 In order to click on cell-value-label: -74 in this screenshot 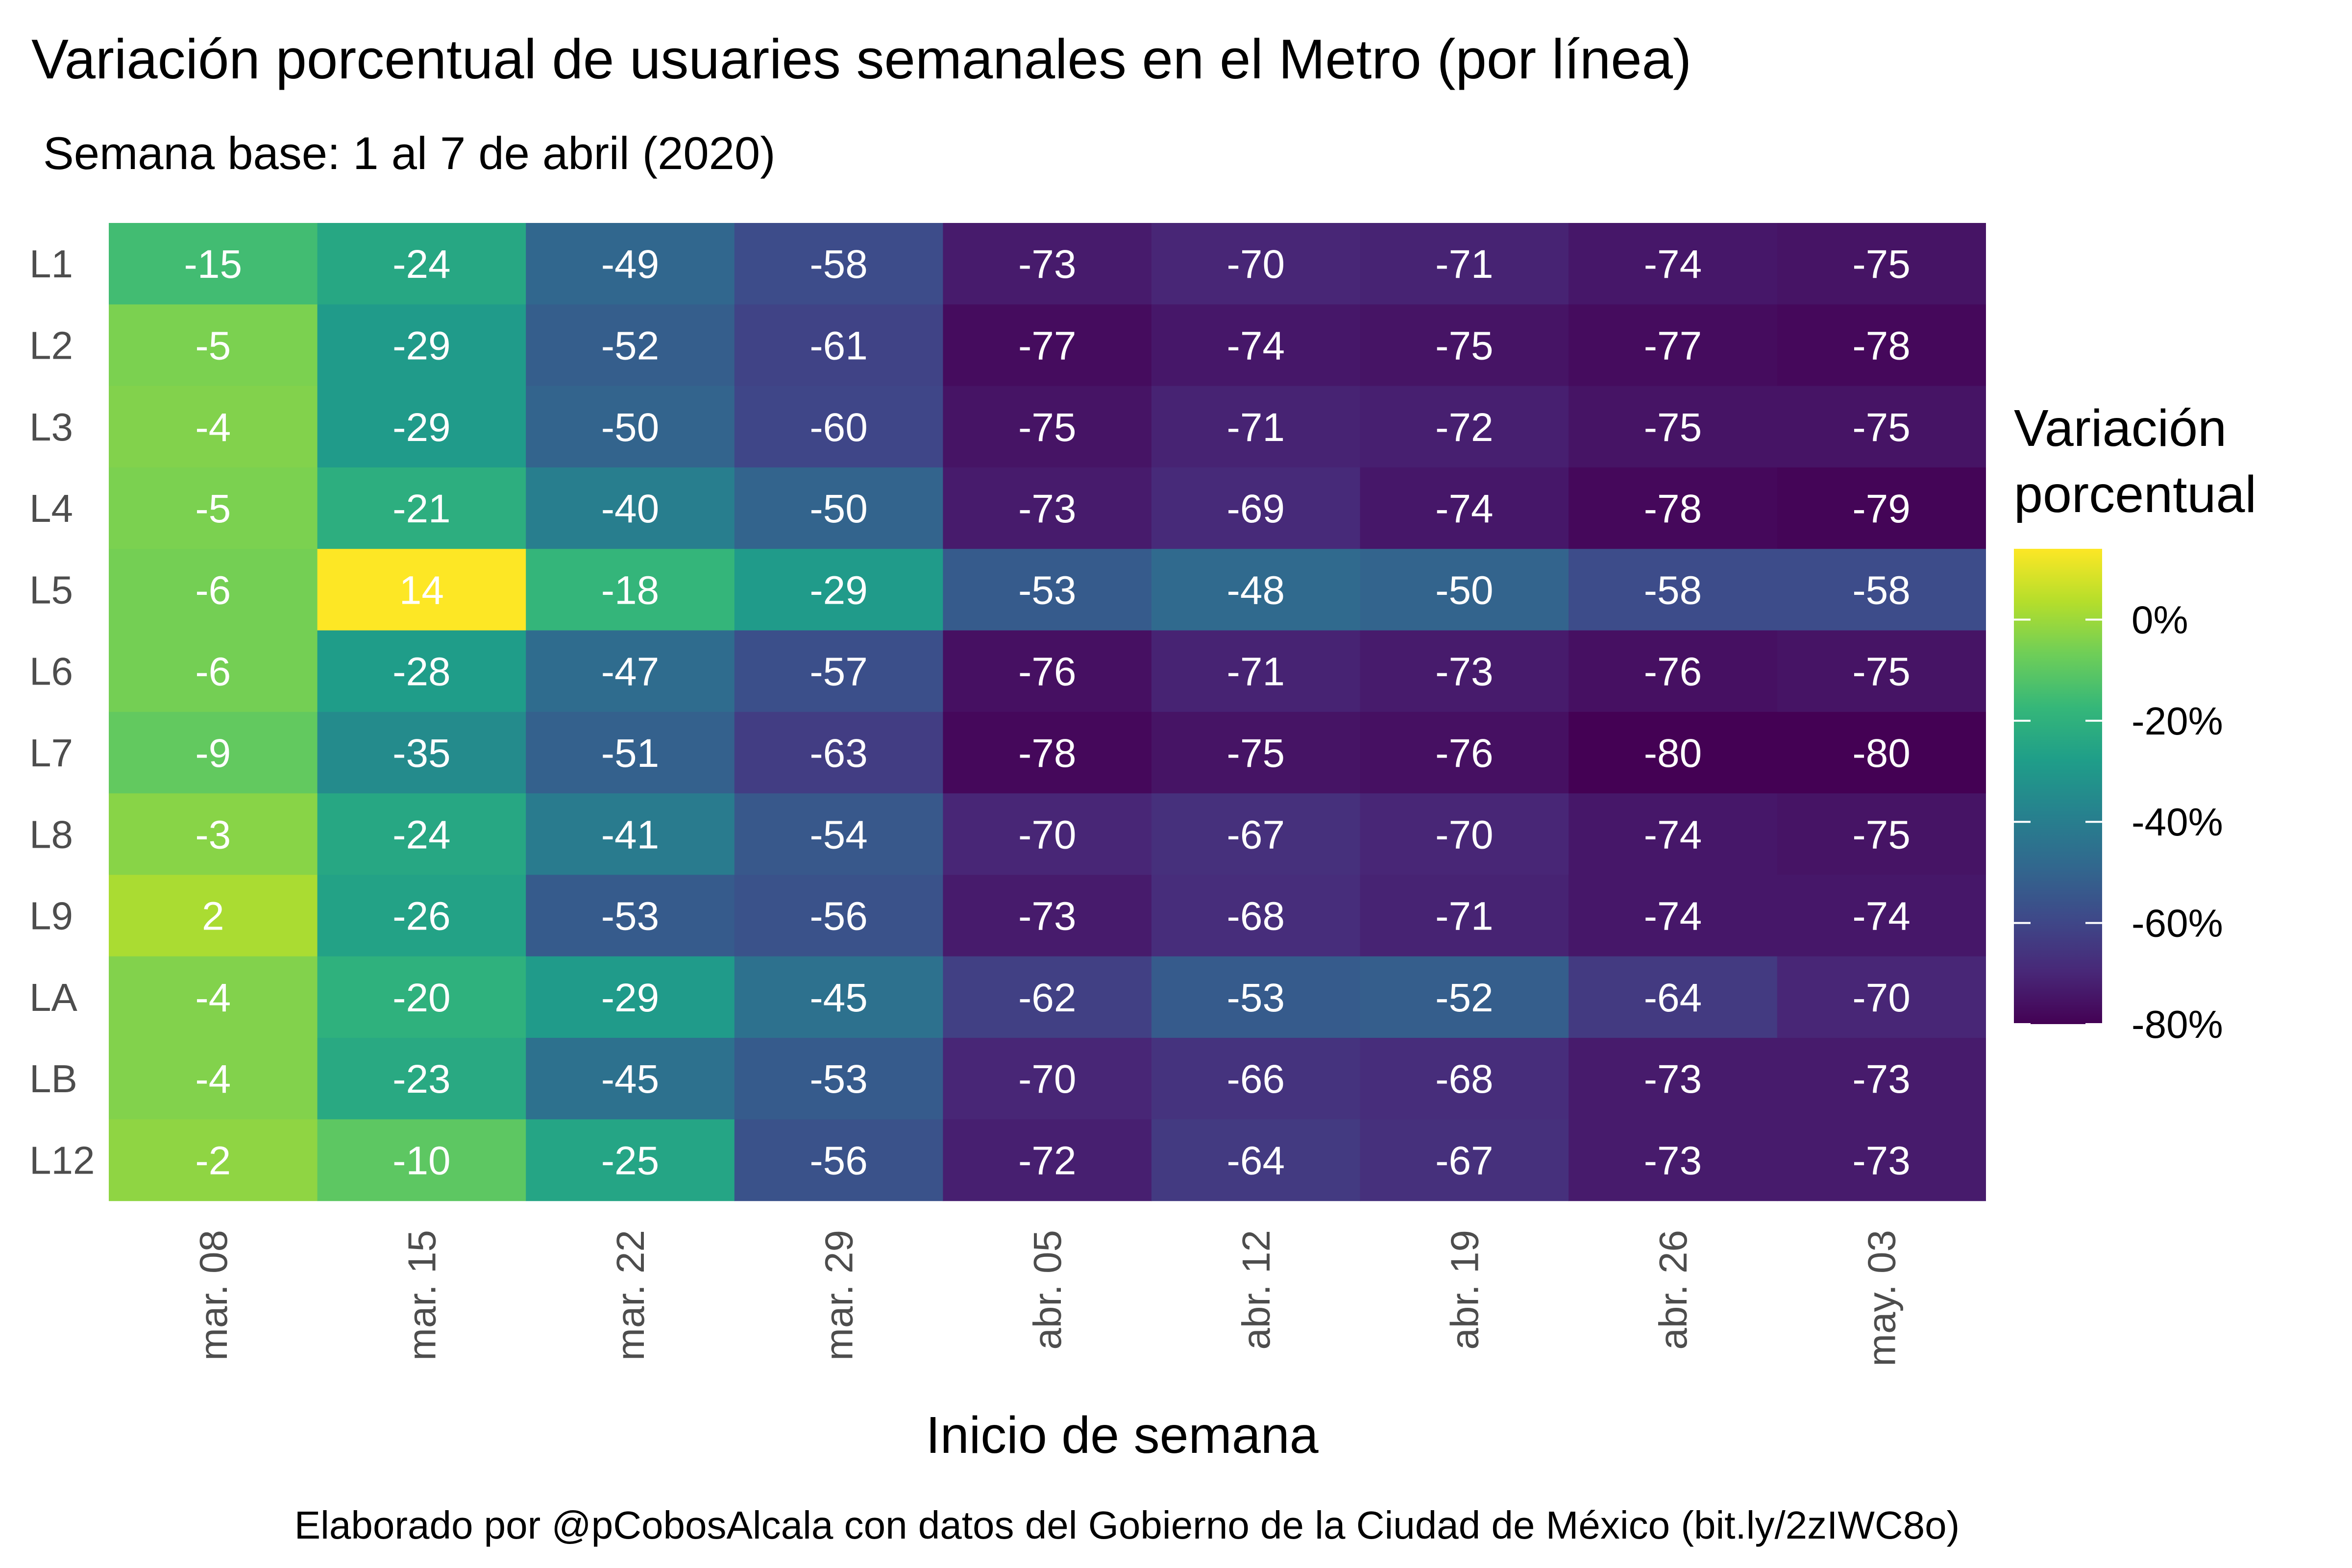, I will do `click(1881, 916)`.